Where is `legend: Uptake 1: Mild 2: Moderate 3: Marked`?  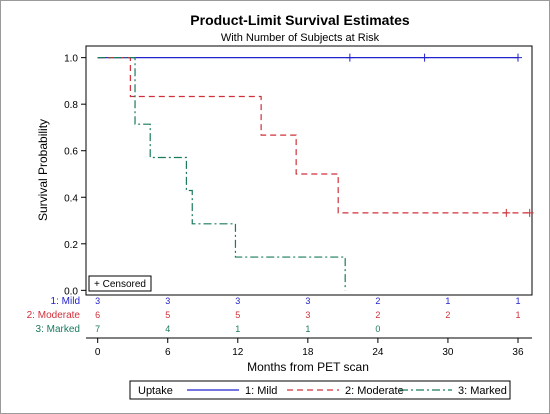 legend: Uptake 1: Mild 2: Moderate 3: Marked is located at coordinates (320, 390).